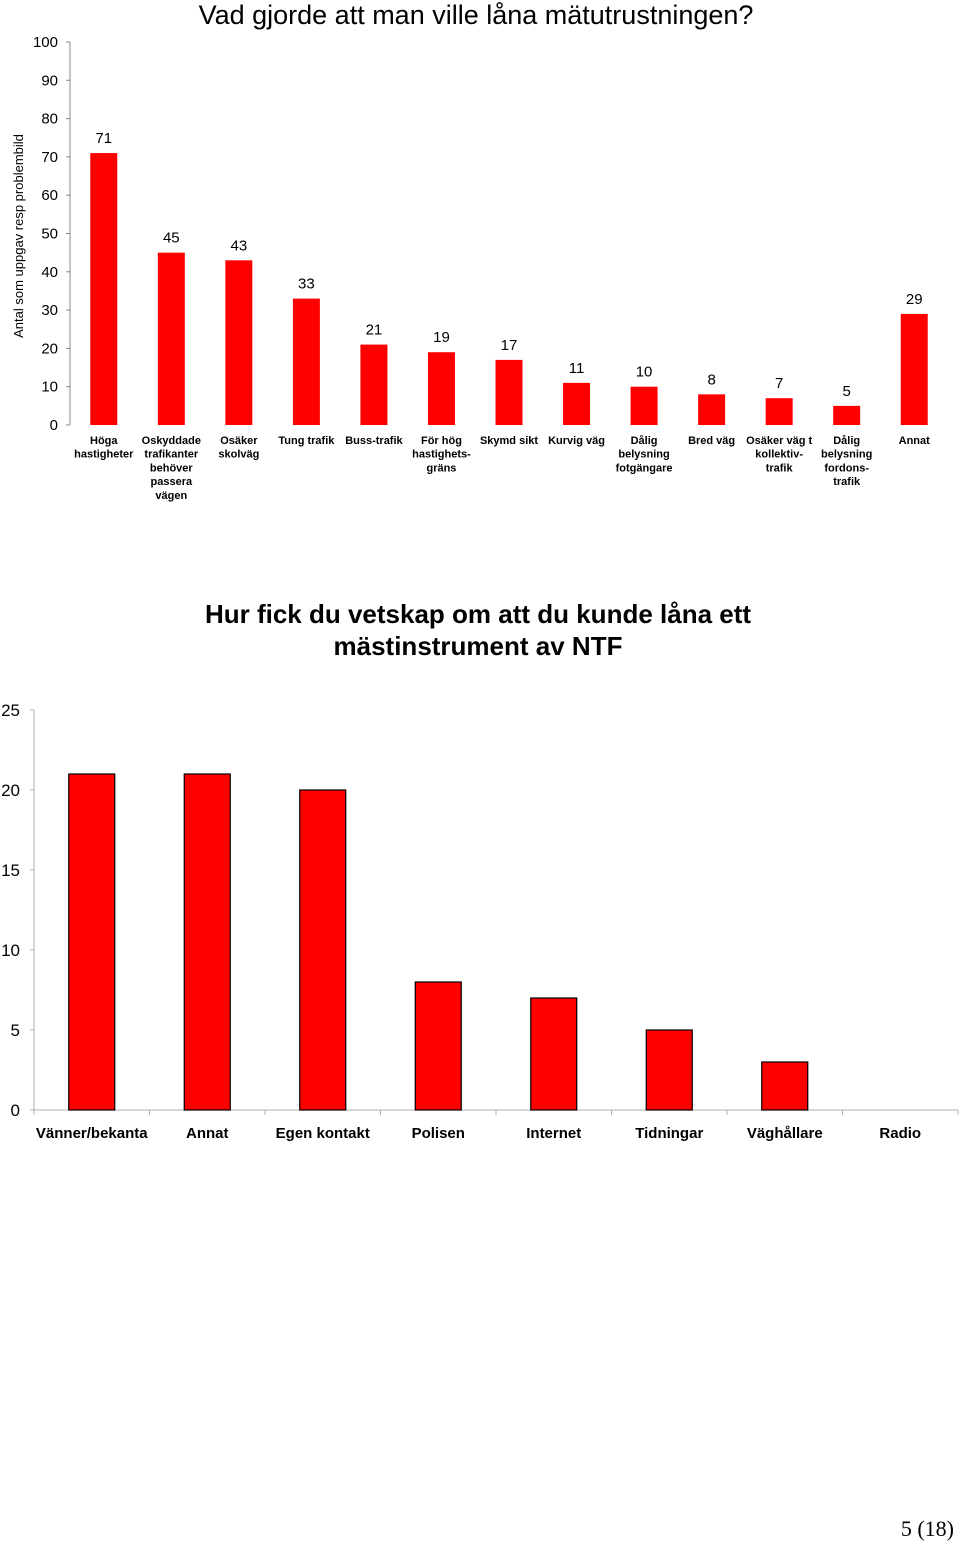 This screenshot has height=1545, width=960. I want to click on page-number: 5 (18), so click(927, 1528).